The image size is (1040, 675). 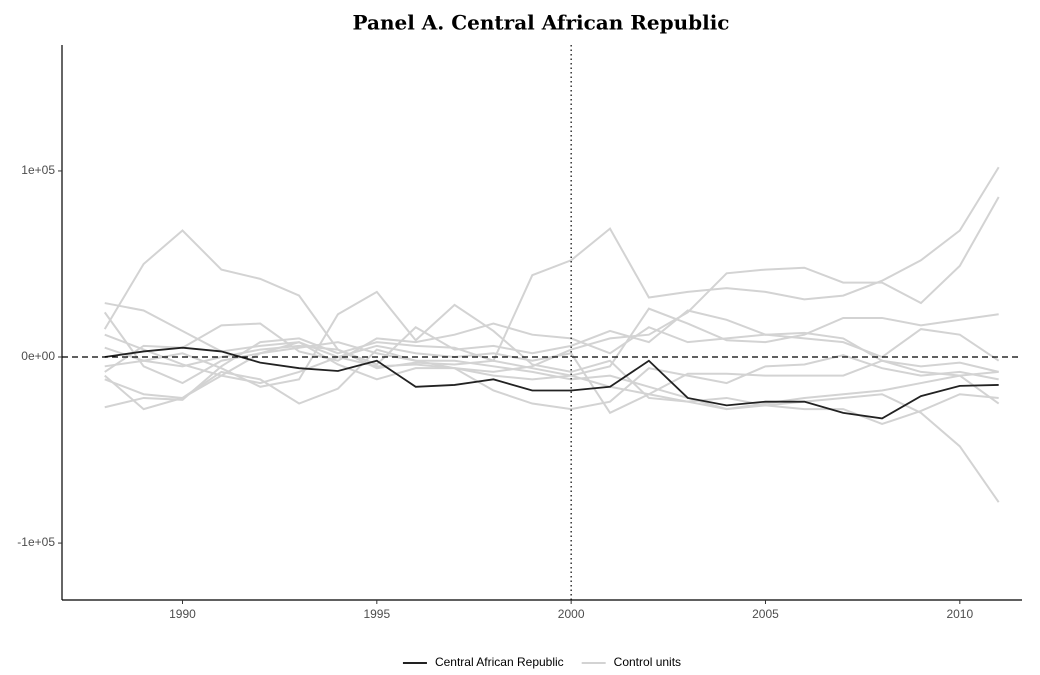 What do you see at coordinates (182, 614) in the screenshot?
I see `x-tick-label: 1990` at bounding box center [182, 614].